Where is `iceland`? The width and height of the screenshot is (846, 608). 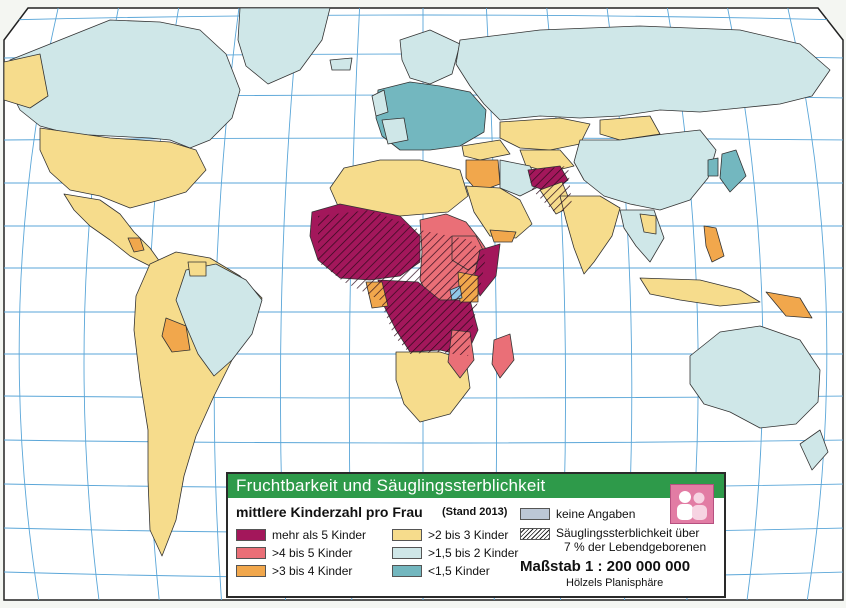 iceland is located at coordinates (341, 64).